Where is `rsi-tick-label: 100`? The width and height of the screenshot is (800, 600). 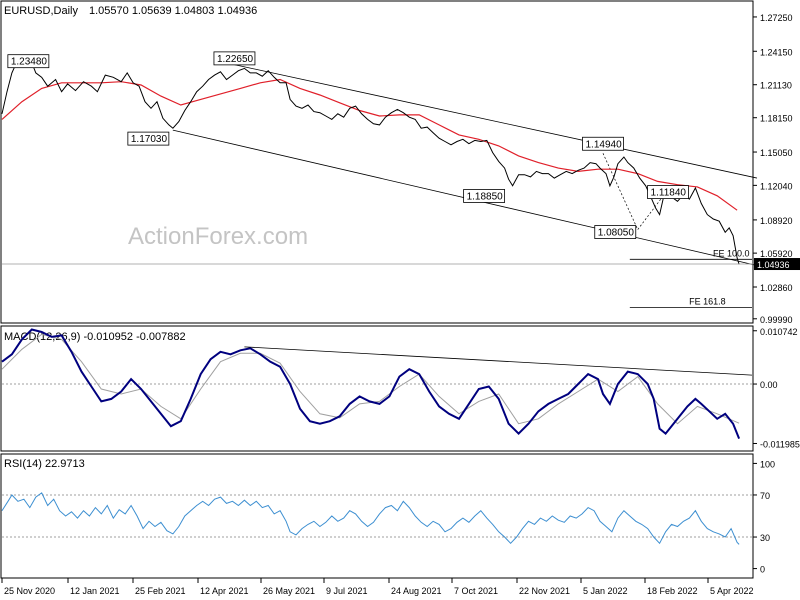
rsi-tick-label: 100 is located at coordinates (767, 464).